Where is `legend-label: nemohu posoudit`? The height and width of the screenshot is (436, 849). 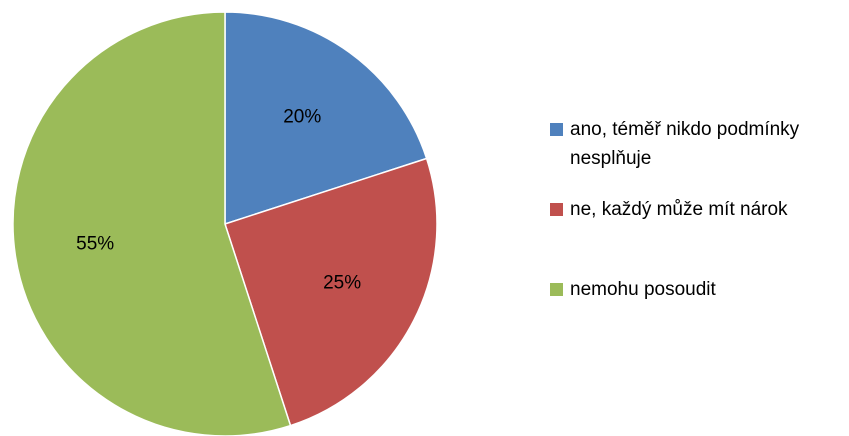
legend-label: nemohu posoudit is located at coordinates (643, 289).